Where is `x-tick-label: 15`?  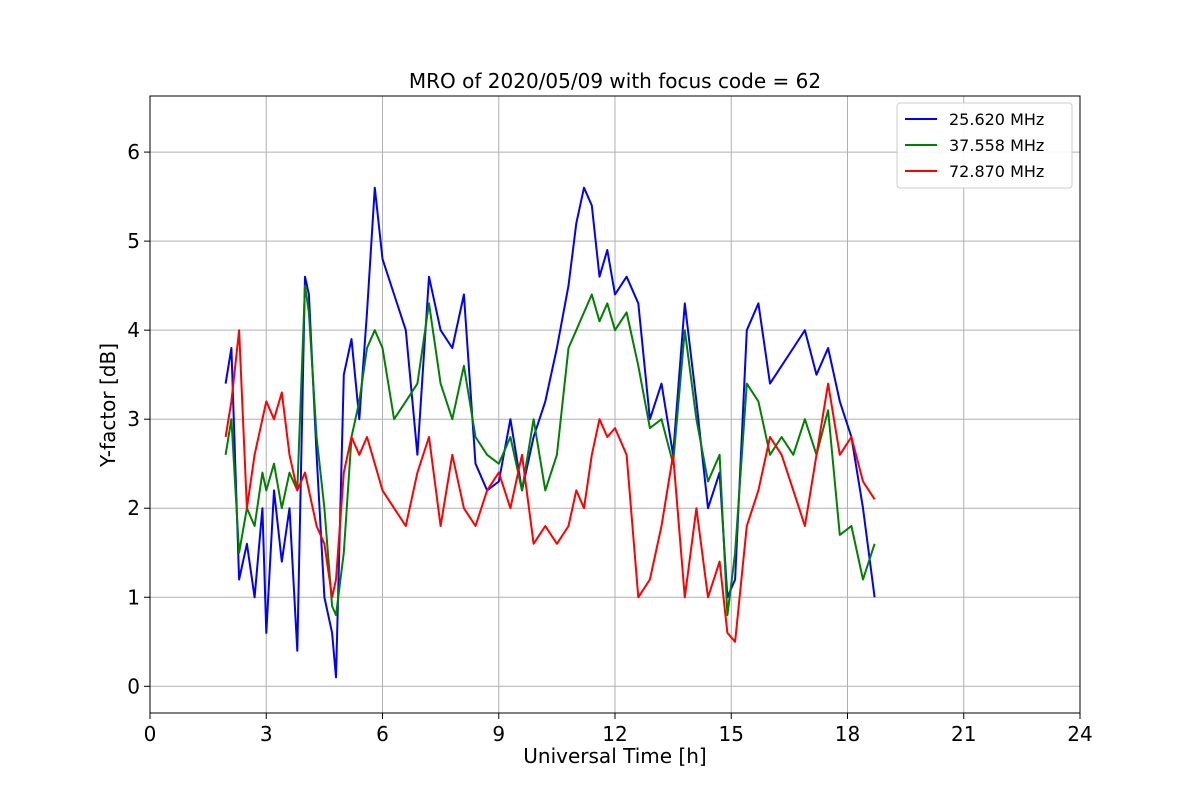
x-tick-label: 15 is located at coordinates (731, 734).